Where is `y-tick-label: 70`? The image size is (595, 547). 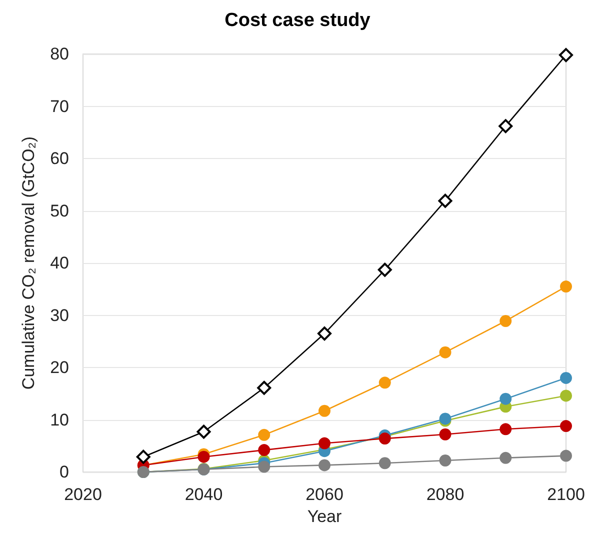
y-tick-label: 70 is located at coordinates (59, 106).